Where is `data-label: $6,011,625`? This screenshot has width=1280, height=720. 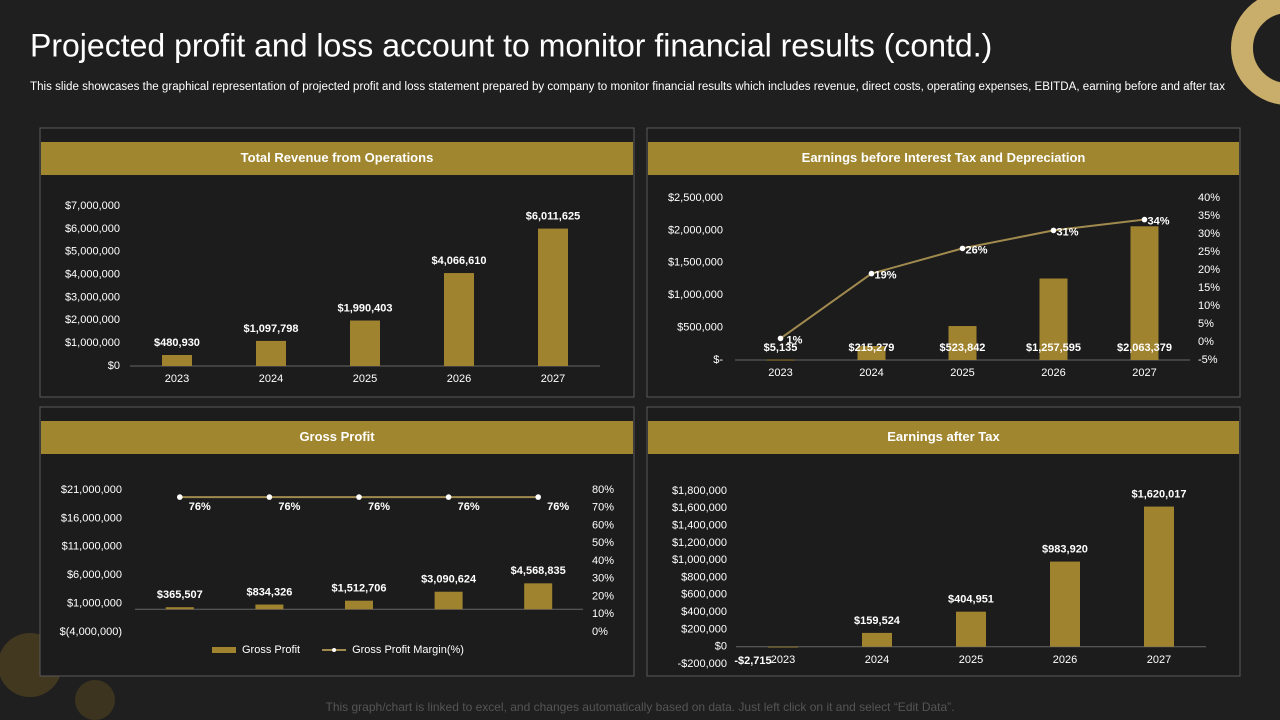
data-label: $6,011,625 is located at coordinates (553, 216).